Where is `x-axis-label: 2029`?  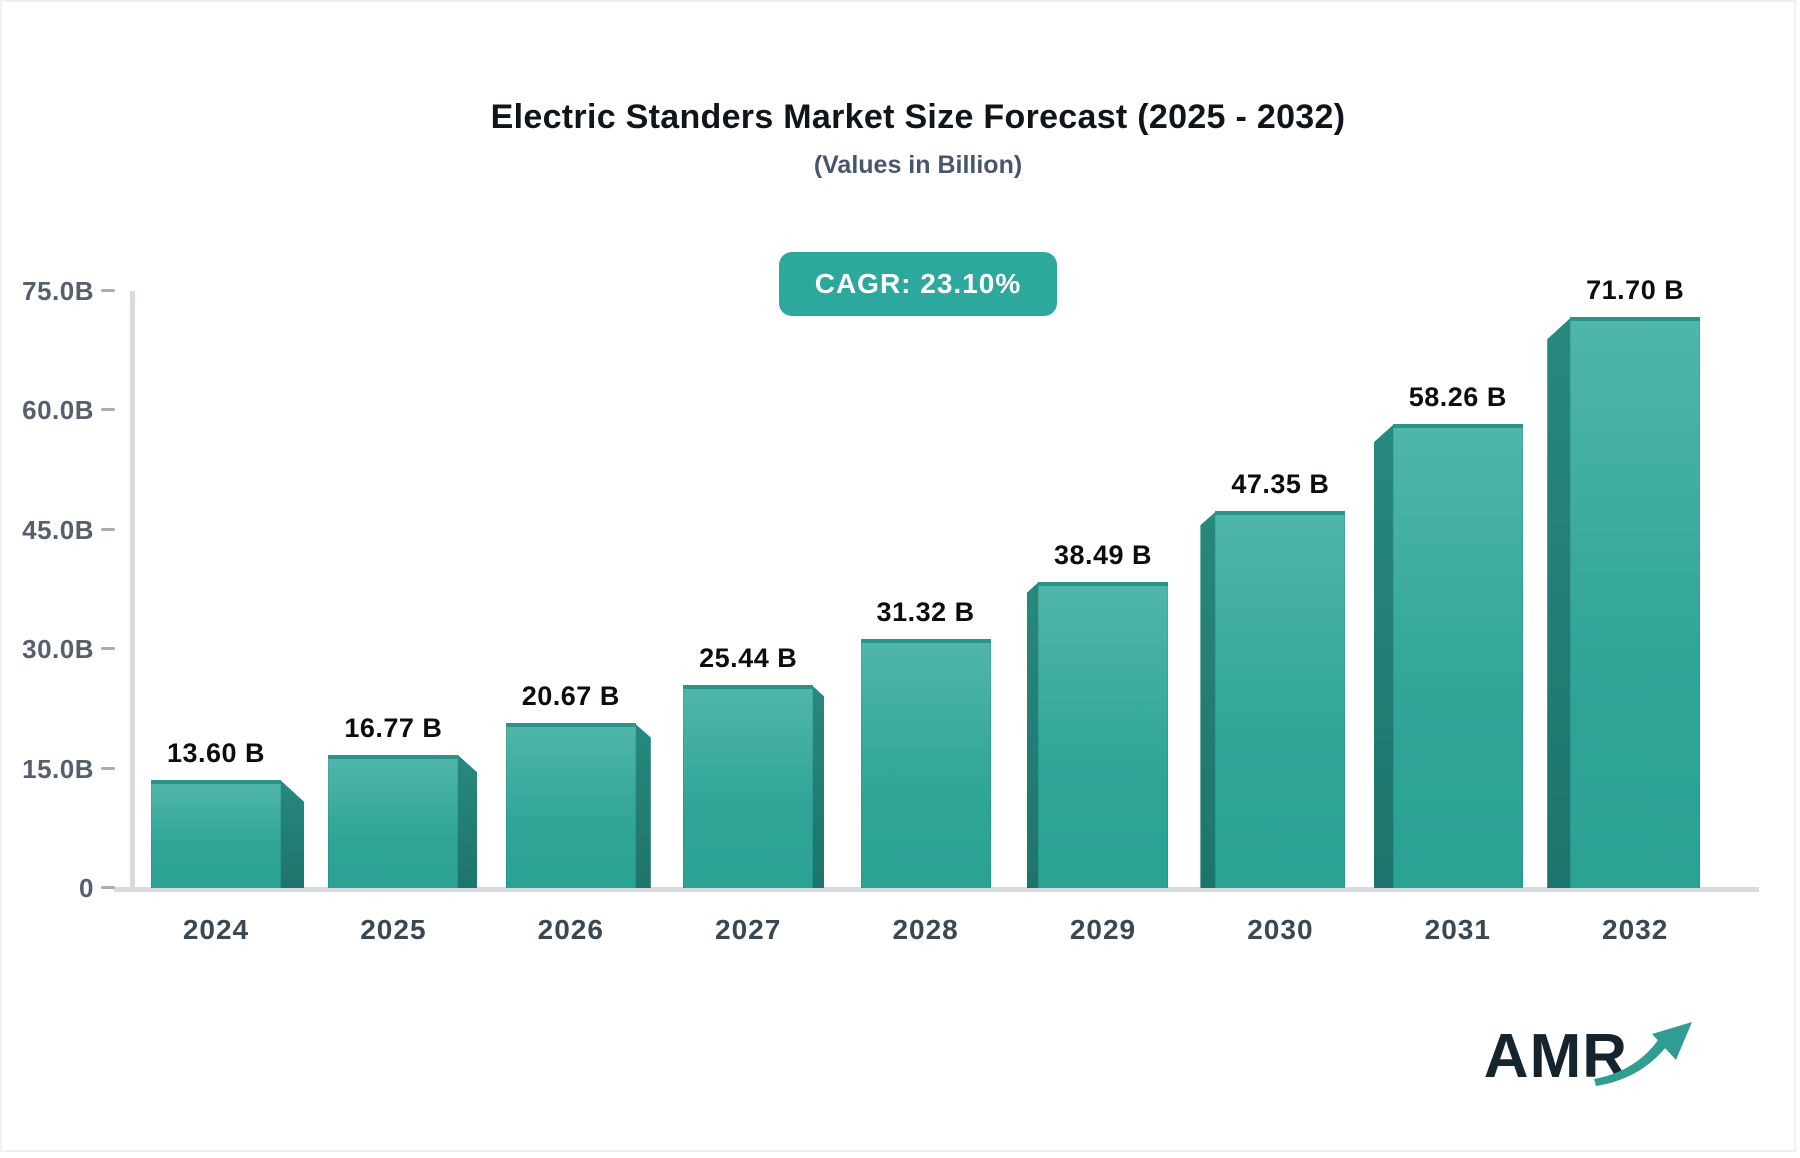
x-axis-label: 2029 is located at coordinates (1103, 929).